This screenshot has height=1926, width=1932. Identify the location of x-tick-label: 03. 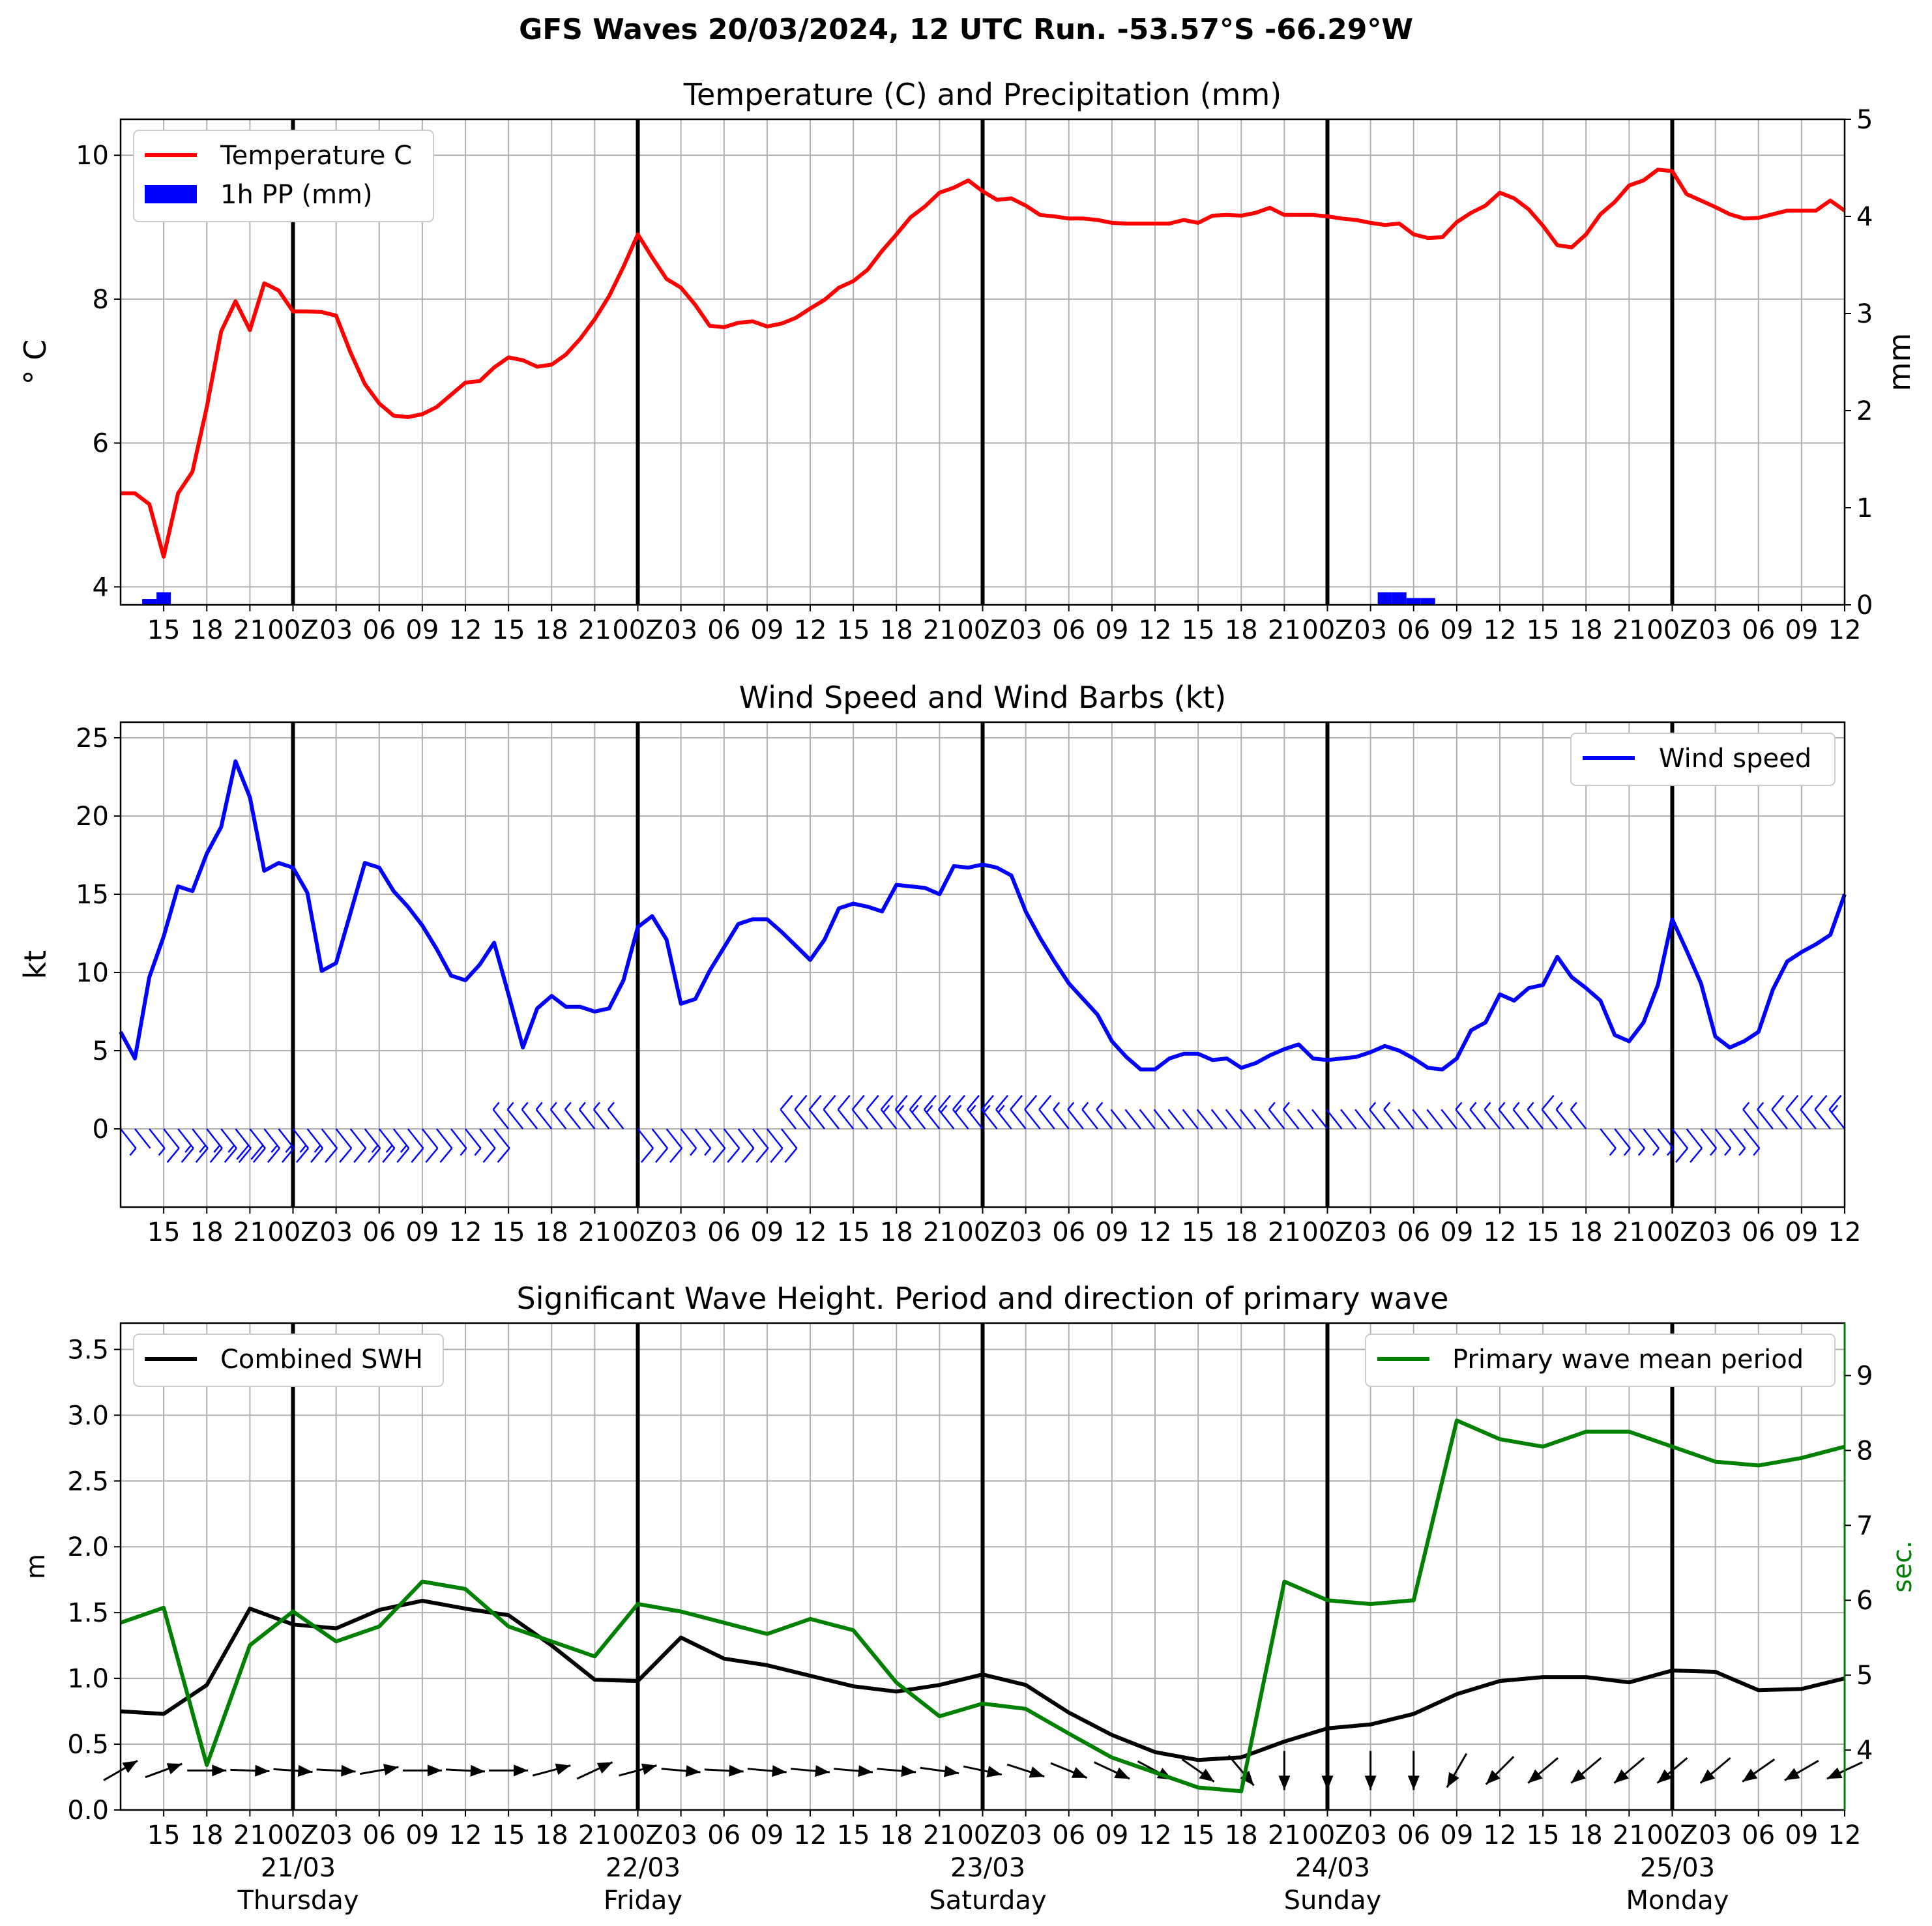
(1715, 1233).